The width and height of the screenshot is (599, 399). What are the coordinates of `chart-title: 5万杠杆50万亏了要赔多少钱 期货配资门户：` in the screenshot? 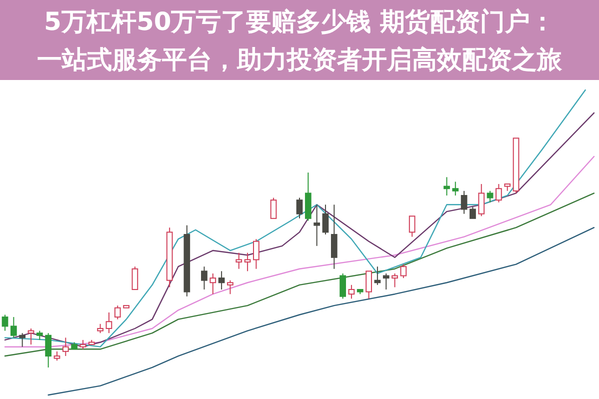 It's located at (299, 21).